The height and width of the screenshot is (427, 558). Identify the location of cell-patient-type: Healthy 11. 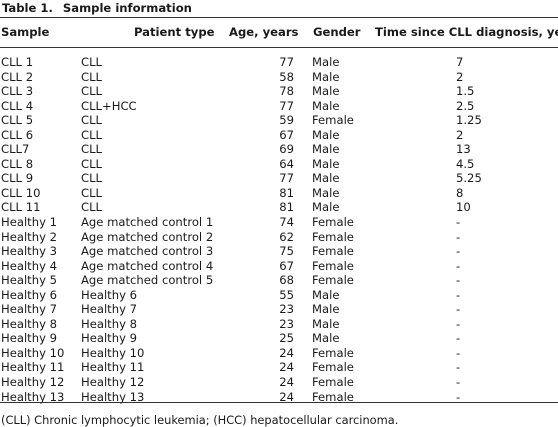
(113, 367).